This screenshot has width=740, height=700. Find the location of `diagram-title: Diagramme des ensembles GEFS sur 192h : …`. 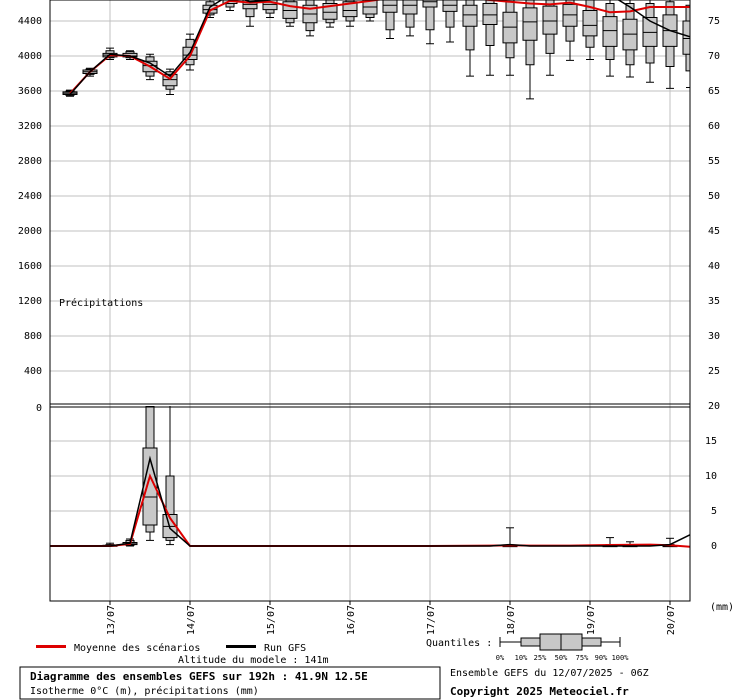

diagram-title: Diagramme des ensembles GEFS sur 192h : … is located at coordinates (199, 676).